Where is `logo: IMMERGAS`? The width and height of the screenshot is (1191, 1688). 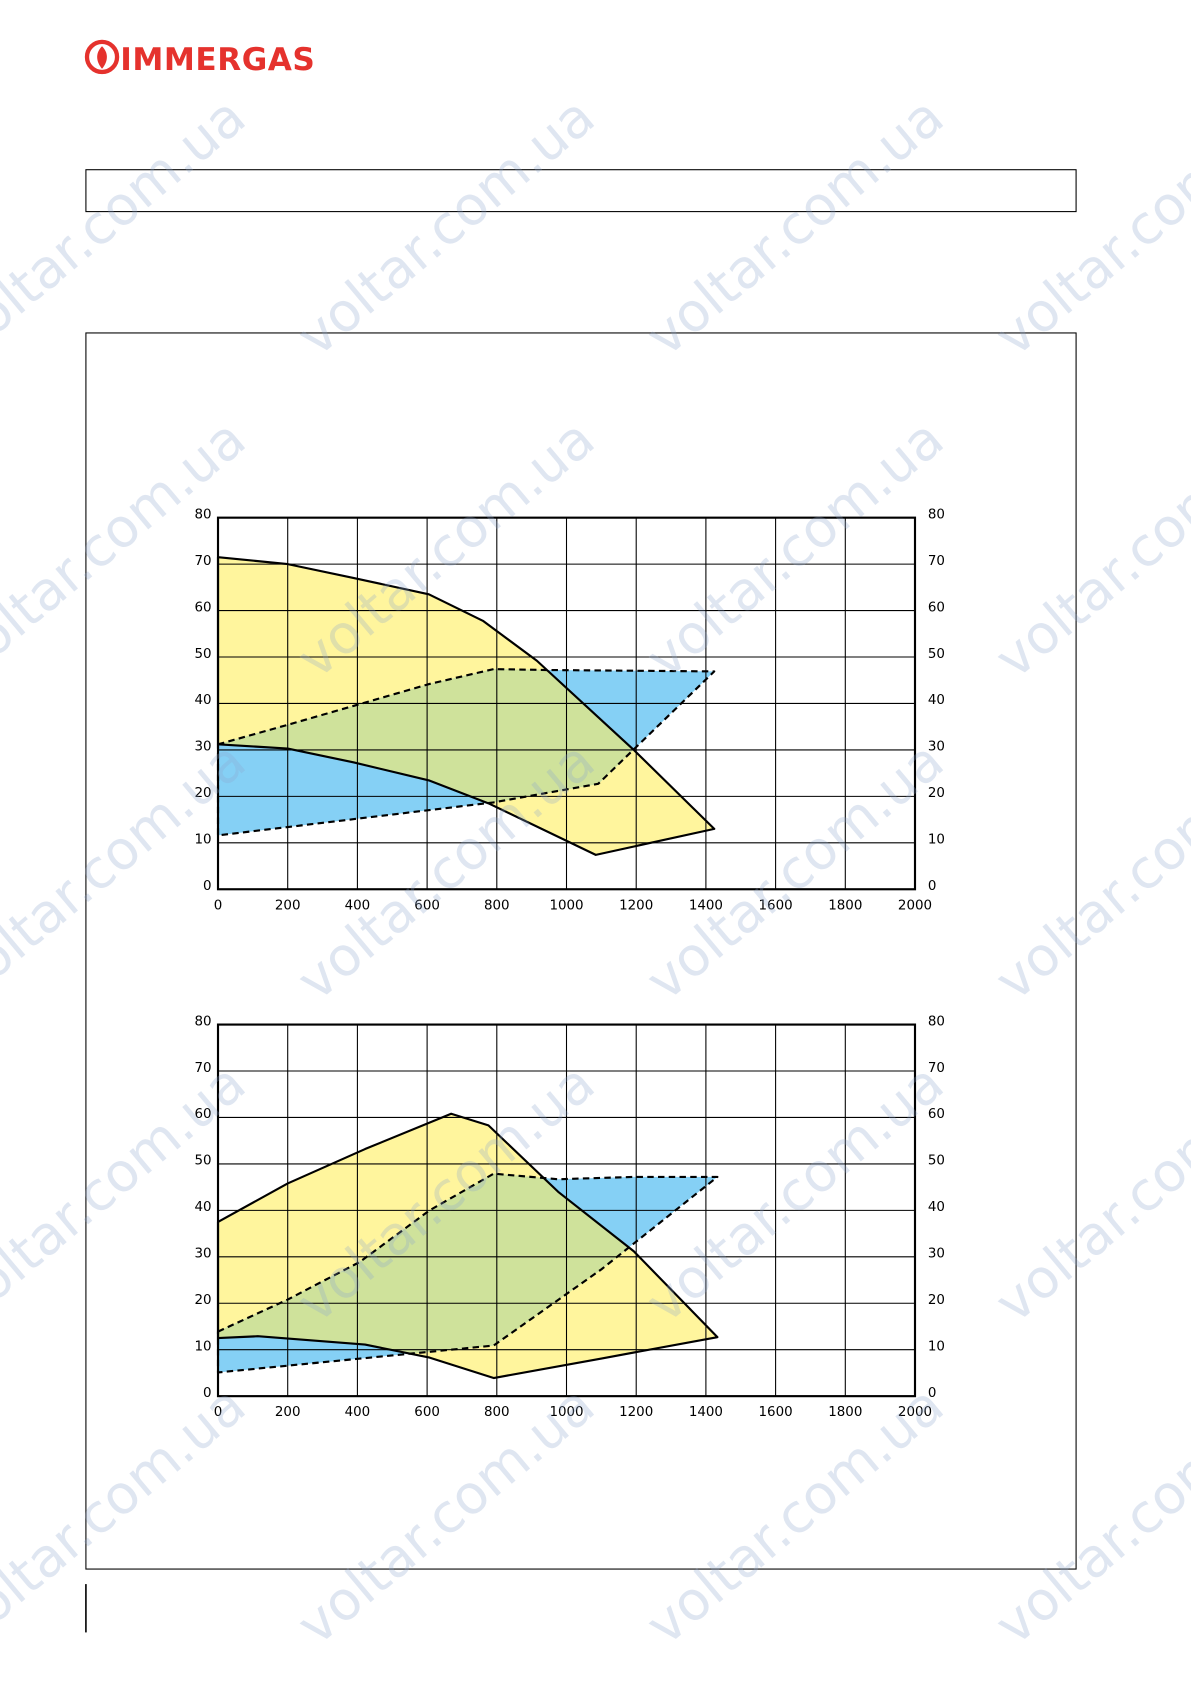
logo: IMMERGAS is located at coordinates (199, 58).